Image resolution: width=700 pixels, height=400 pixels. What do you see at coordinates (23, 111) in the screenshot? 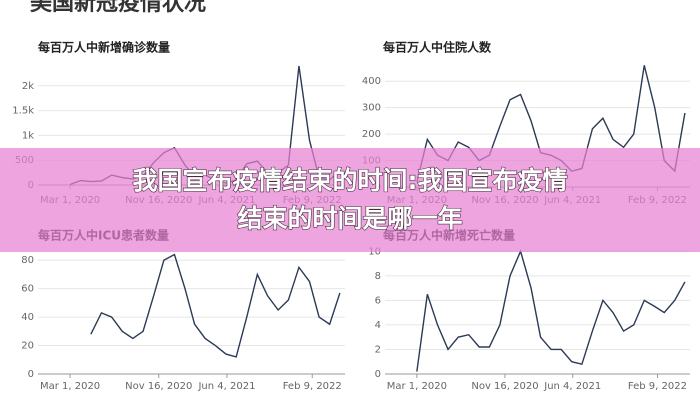
I see `y-tick-label: 1.5k` at bounding box center [23, 111].